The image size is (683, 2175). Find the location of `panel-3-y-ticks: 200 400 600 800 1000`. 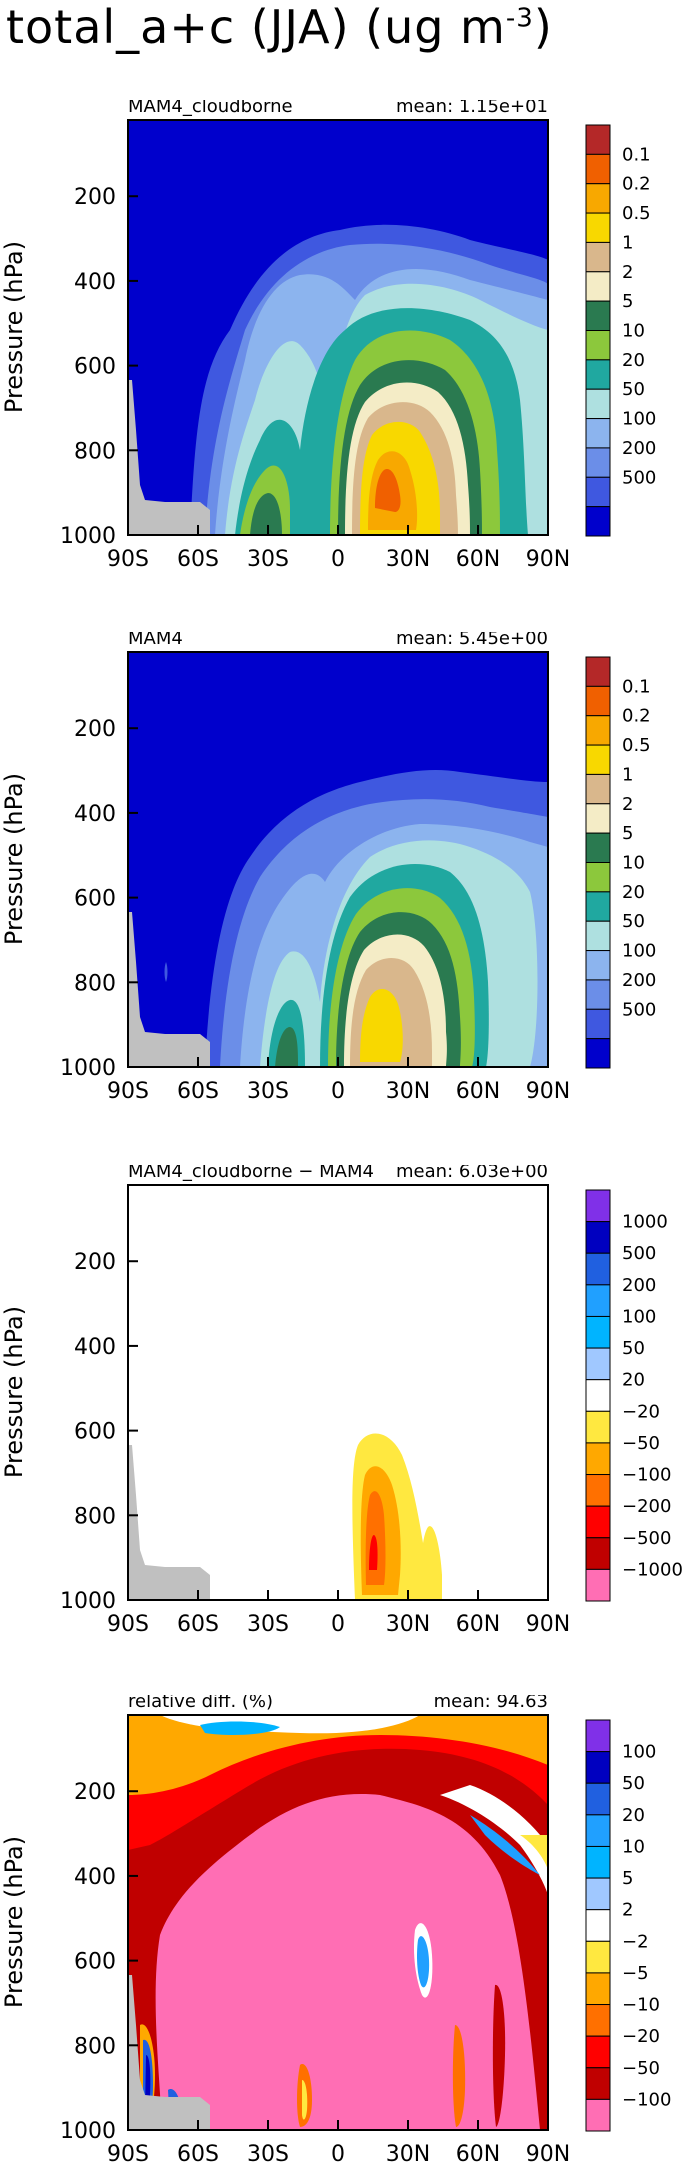

panel-3-y-ticks: 200 400 600 800 1000 is located at coordinates (99, 1432).